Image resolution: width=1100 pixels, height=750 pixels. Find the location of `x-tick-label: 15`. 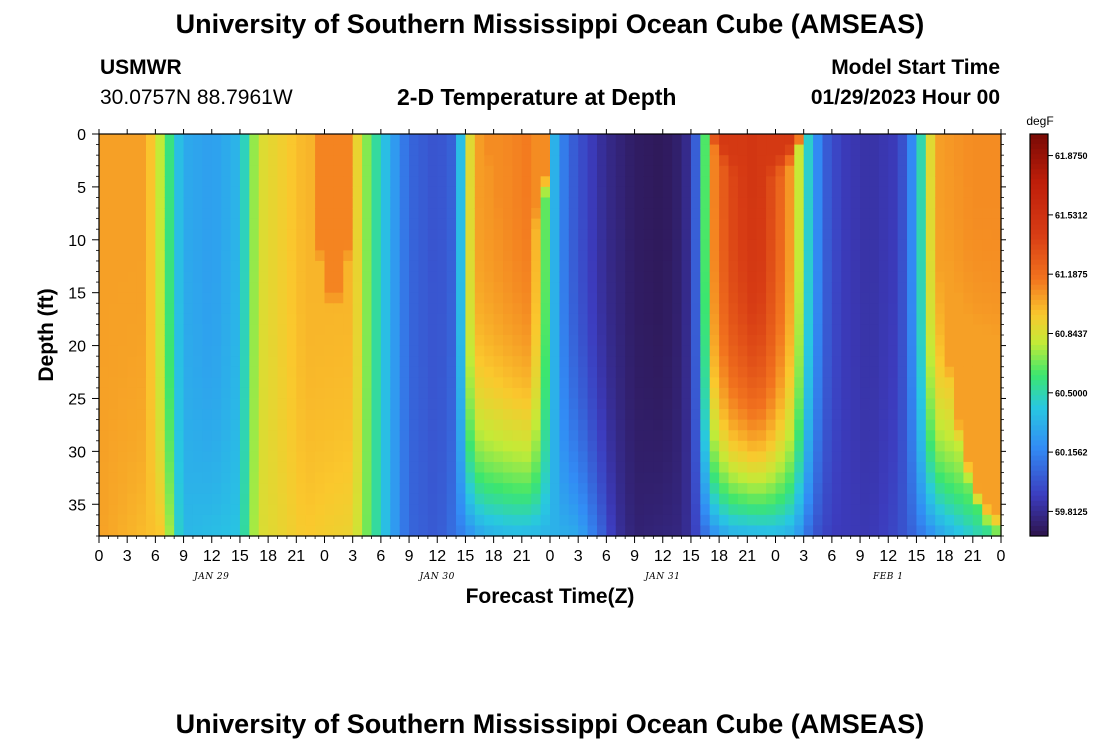

x-tick-label: 15 is located at coordinates (917, 556).